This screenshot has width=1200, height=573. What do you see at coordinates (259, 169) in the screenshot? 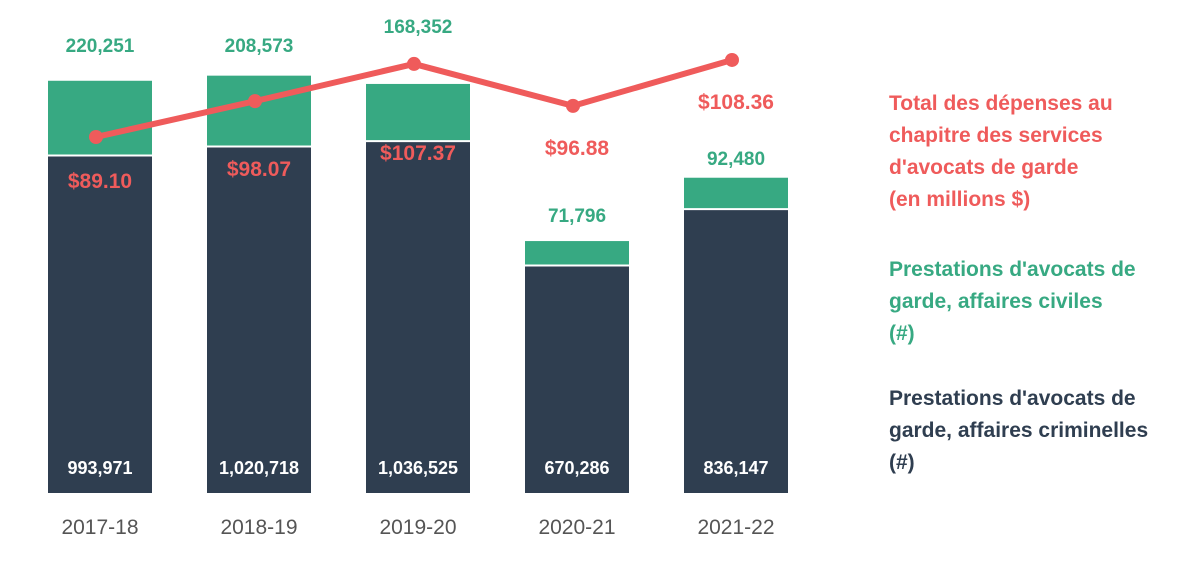
I see `label-spending-2018-19: $98.07` at bounding box center [259, 169].